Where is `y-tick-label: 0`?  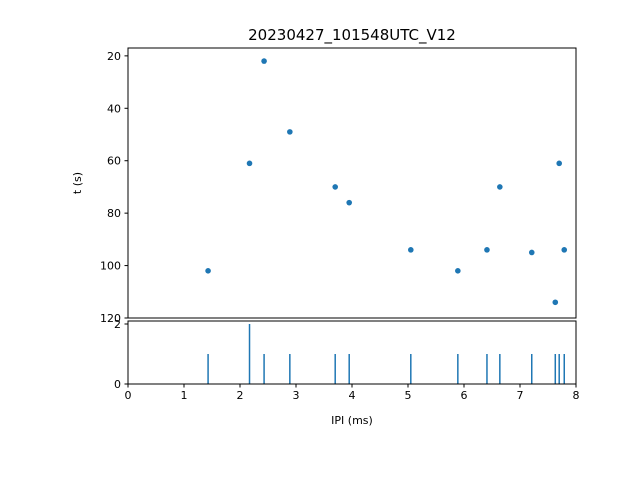
y-tick-label: 0 is located at coordinates (117, 384).